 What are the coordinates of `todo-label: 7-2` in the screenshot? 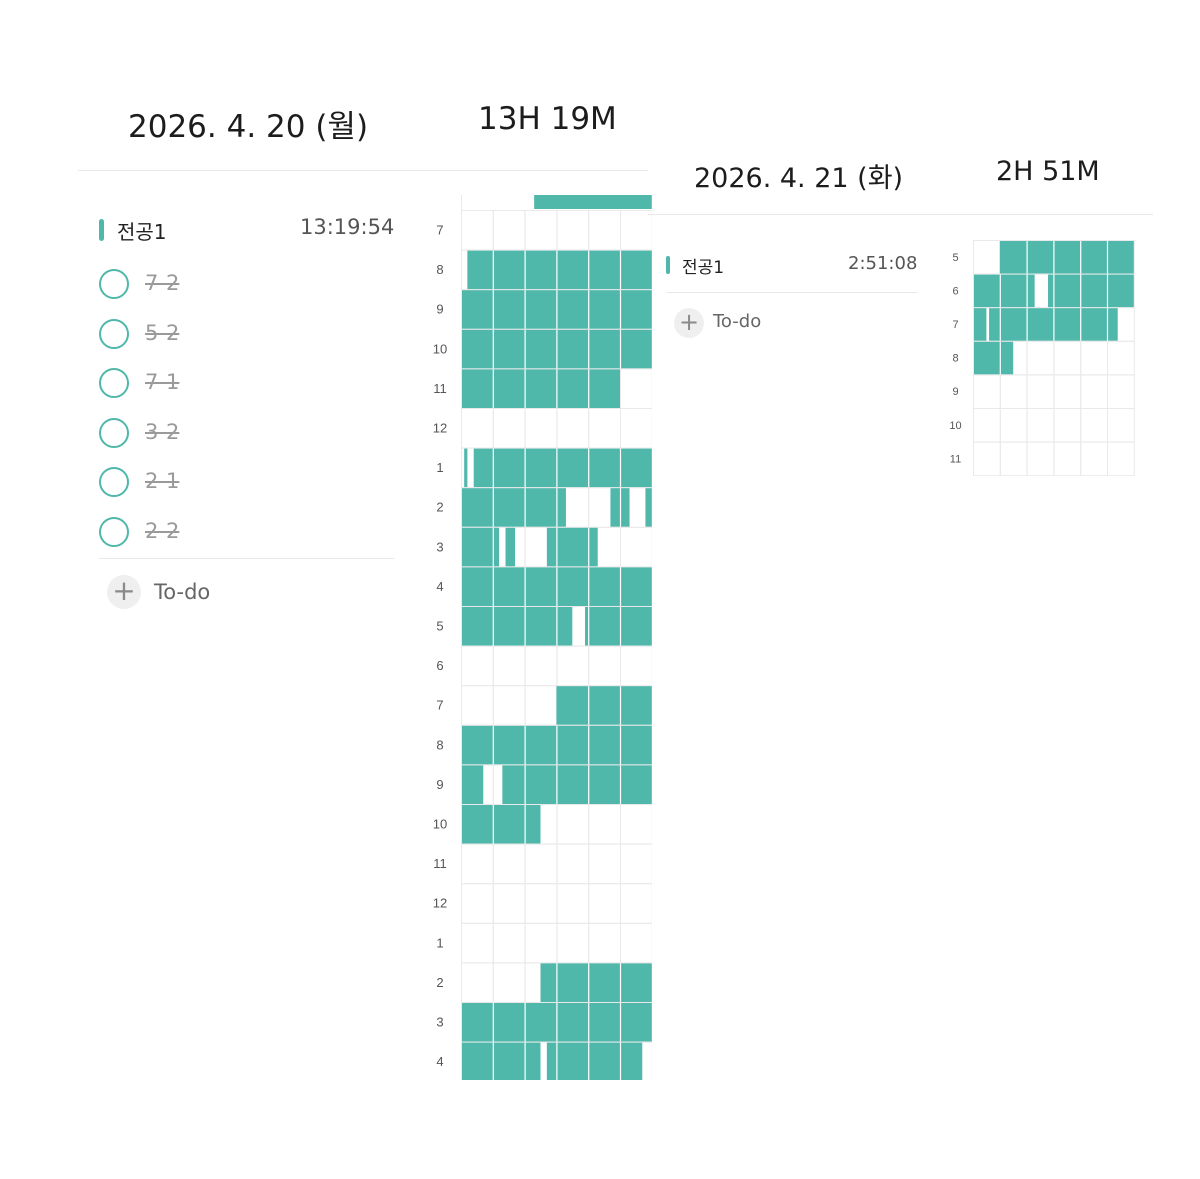 It's located at (162, 283).